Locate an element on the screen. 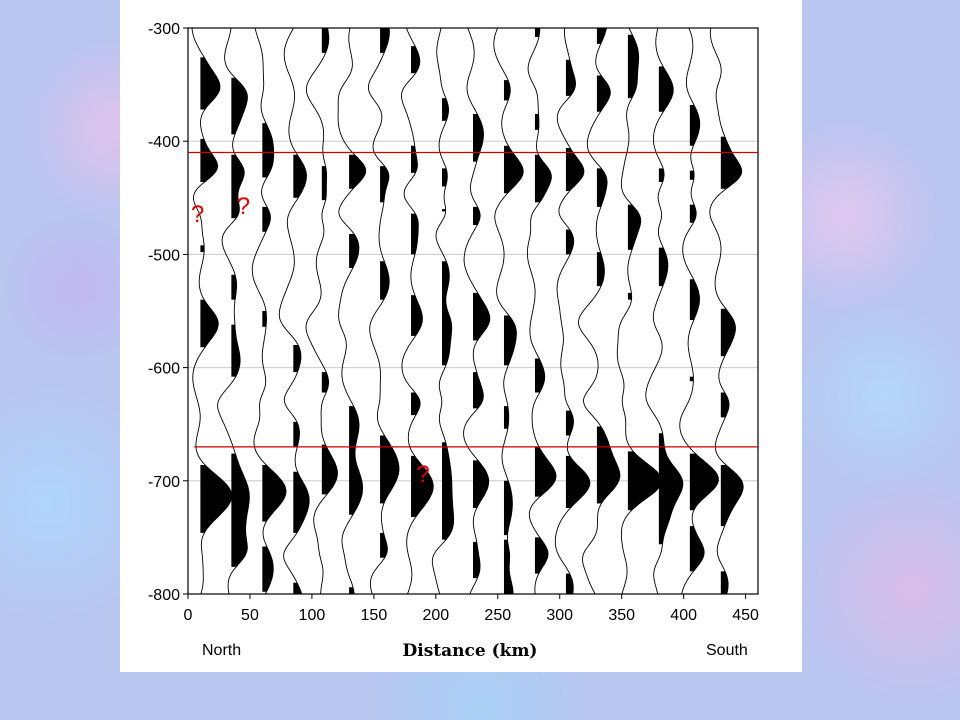  x-tick-label: 0 is located at coordinates (188, 615).